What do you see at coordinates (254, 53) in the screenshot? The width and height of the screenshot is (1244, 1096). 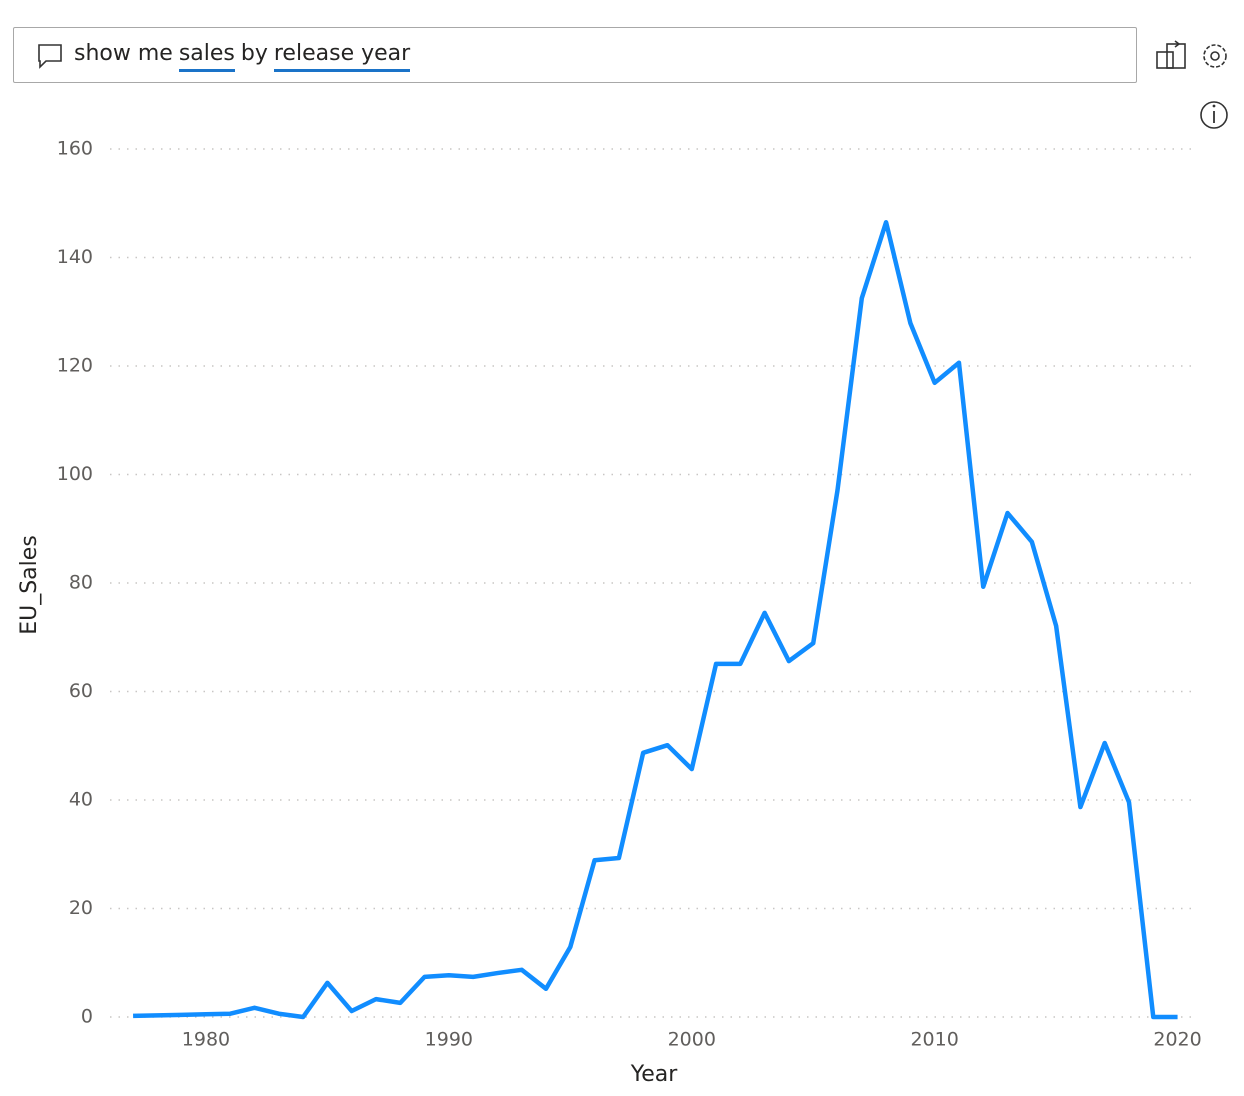 I see `query-word: by` at bounding box center [254, 53].